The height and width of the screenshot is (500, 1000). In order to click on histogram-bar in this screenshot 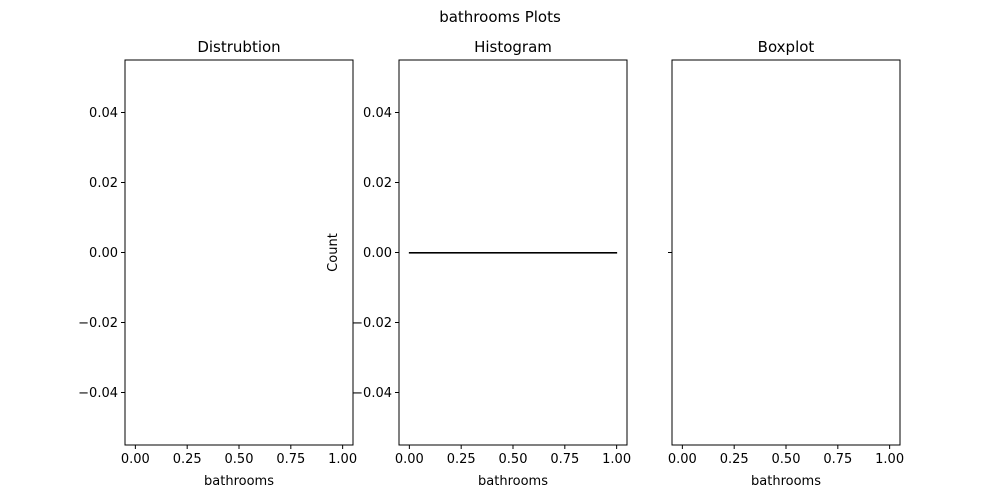, I will do `click(513, 253)`.